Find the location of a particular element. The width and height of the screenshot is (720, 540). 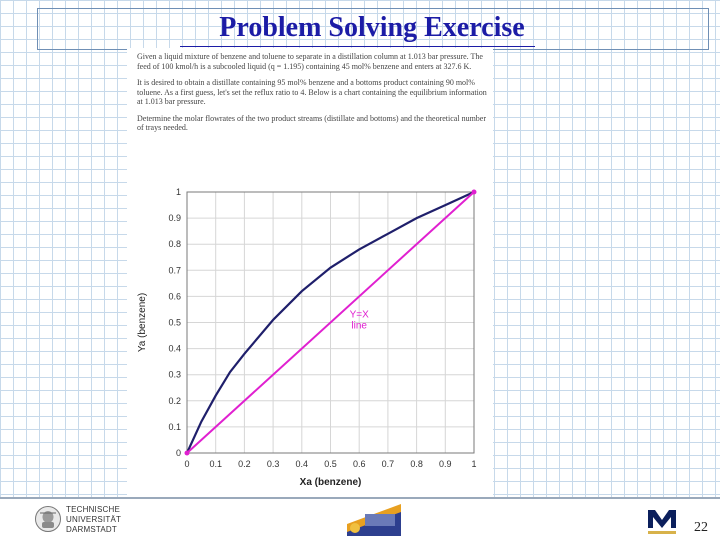

y-tick-label: 0.1 is located at coordinates (174, 427).